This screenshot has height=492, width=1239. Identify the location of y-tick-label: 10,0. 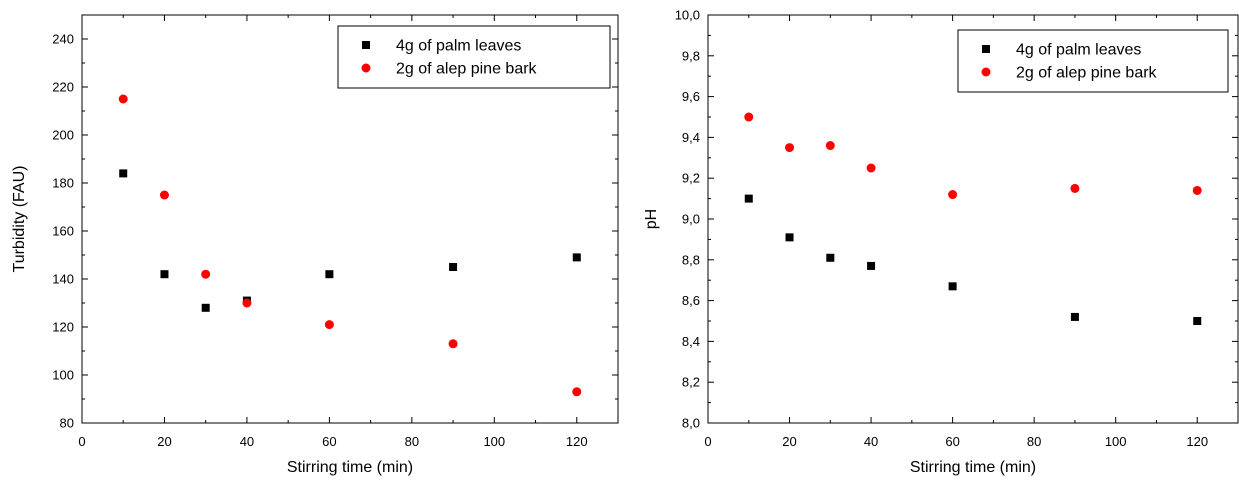
(687, 15).